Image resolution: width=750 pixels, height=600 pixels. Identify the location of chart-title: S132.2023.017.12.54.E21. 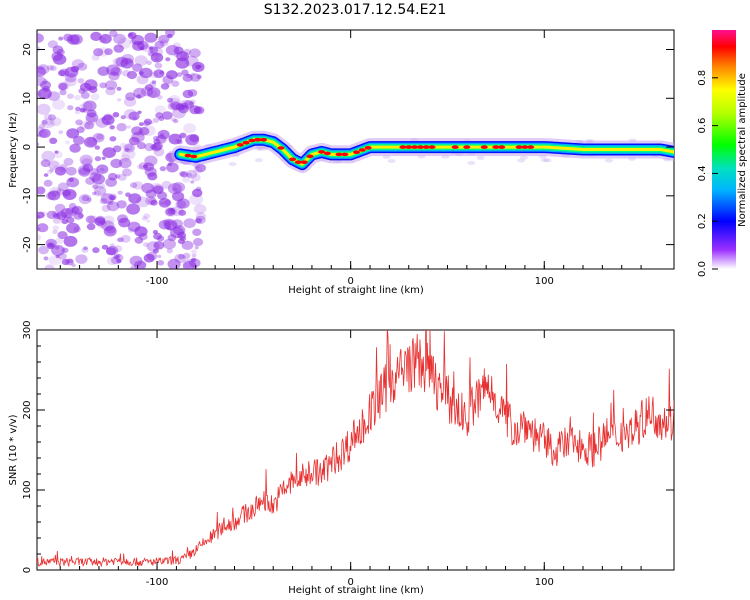
(355, 10).